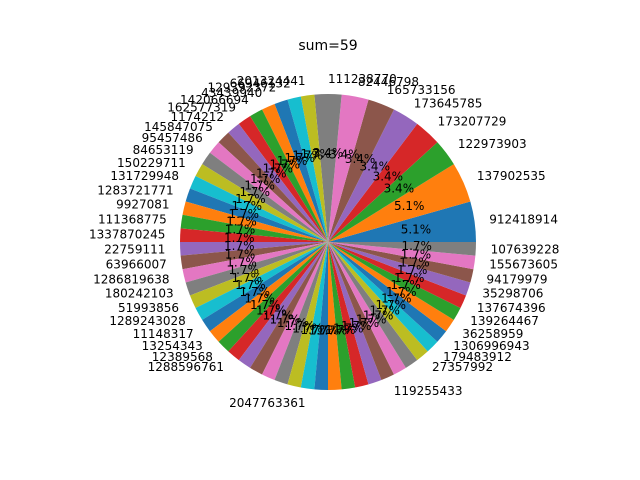 The image size is (640, 480). Describe the element at coordinates (163, 334) in the screenshot. I see `slice-category-label: 11148317` at that location.